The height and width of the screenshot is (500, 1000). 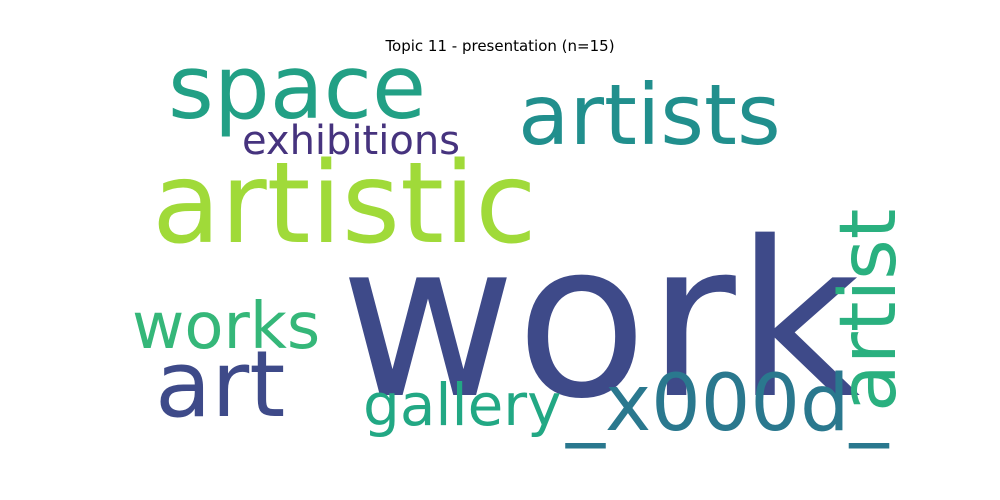 I want to click on word-artist: artist, so click(x=869, y=310).